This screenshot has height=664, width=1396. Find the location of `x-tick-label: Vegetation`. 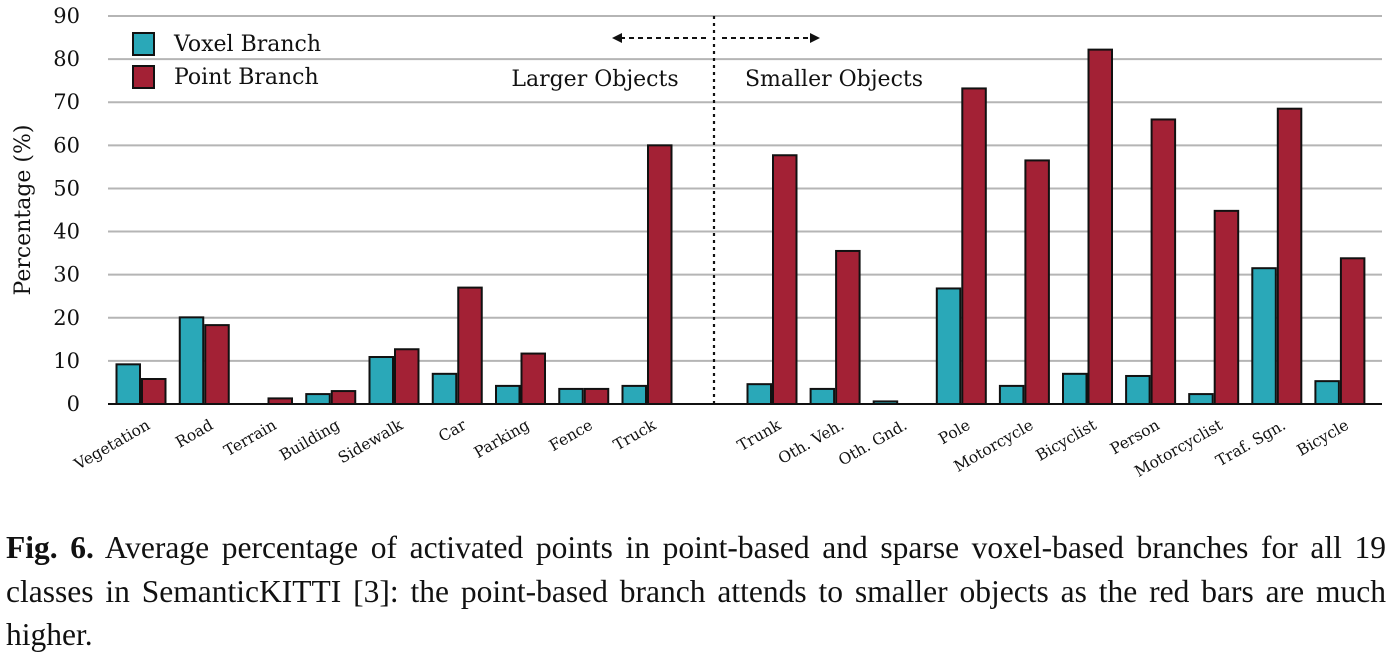

x-tick-label: Vegetation is located at coordinates (111, 445).